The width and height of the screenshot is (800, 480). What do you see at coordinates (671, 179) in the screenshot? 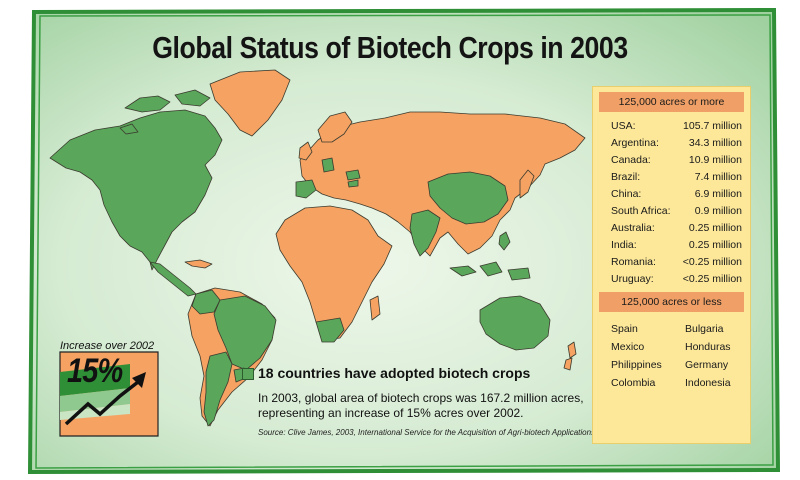
I see `table-row: Brazil: 7.4 million` at bounding box center [671, 179].